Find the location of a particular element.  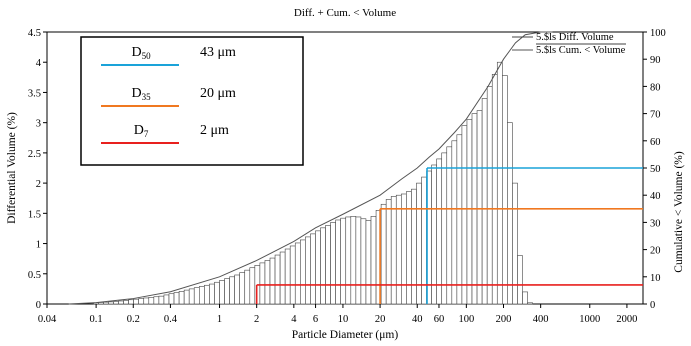

y2-tick-label: 20 is located at coordinates (655, 251).